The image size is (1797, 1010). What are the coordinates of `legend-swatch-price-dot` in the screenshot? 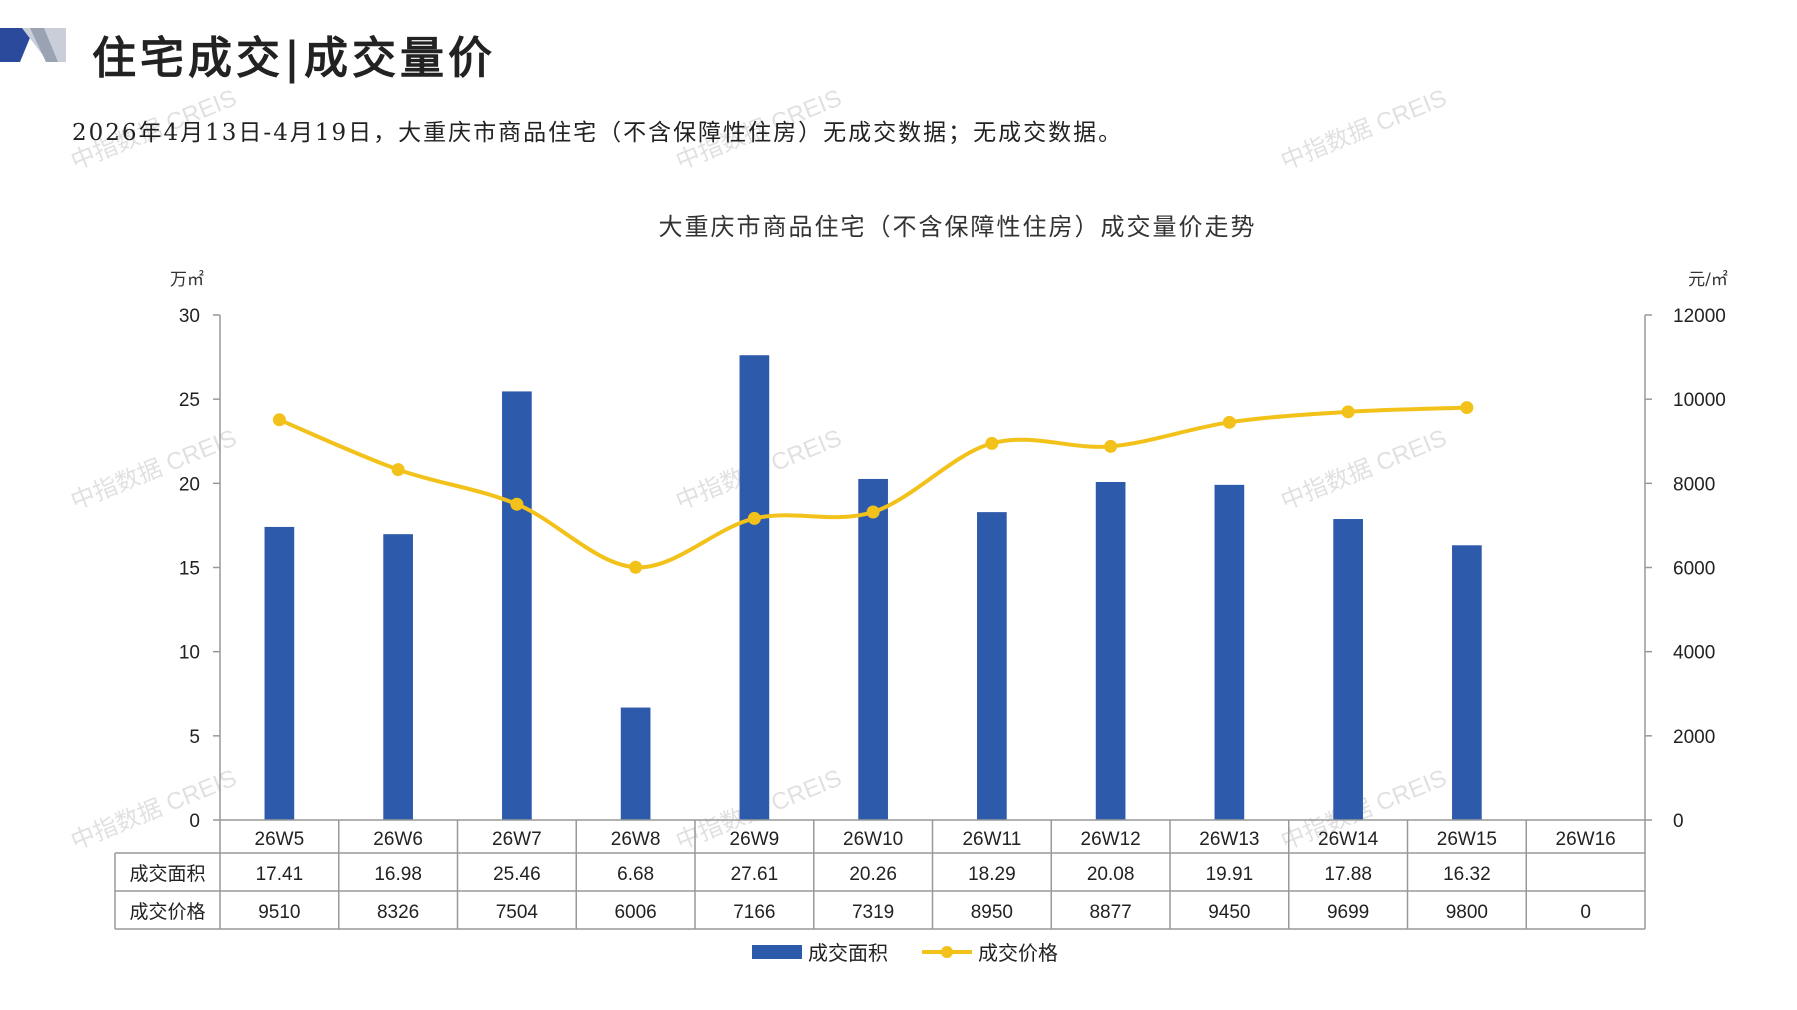 It's located at (947, 952).